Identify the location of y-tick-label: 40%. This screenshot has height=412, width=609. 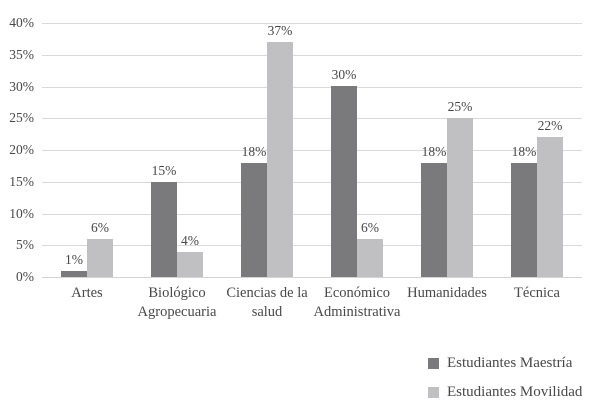
(21, 22).